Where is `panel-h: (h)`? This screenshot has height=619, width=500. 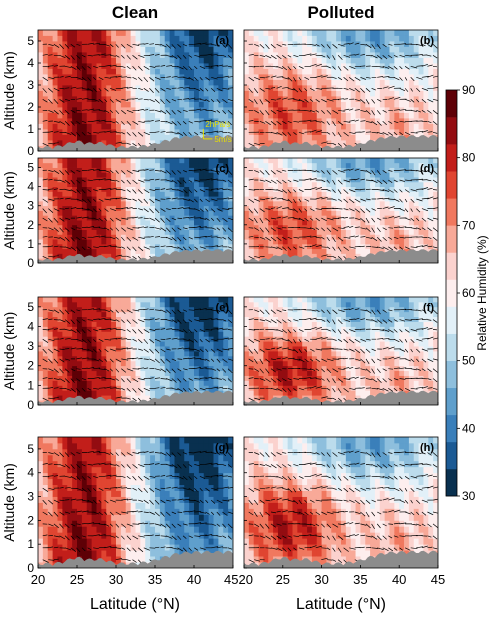 panel-h: (h) is located at coordinates (341, 502).